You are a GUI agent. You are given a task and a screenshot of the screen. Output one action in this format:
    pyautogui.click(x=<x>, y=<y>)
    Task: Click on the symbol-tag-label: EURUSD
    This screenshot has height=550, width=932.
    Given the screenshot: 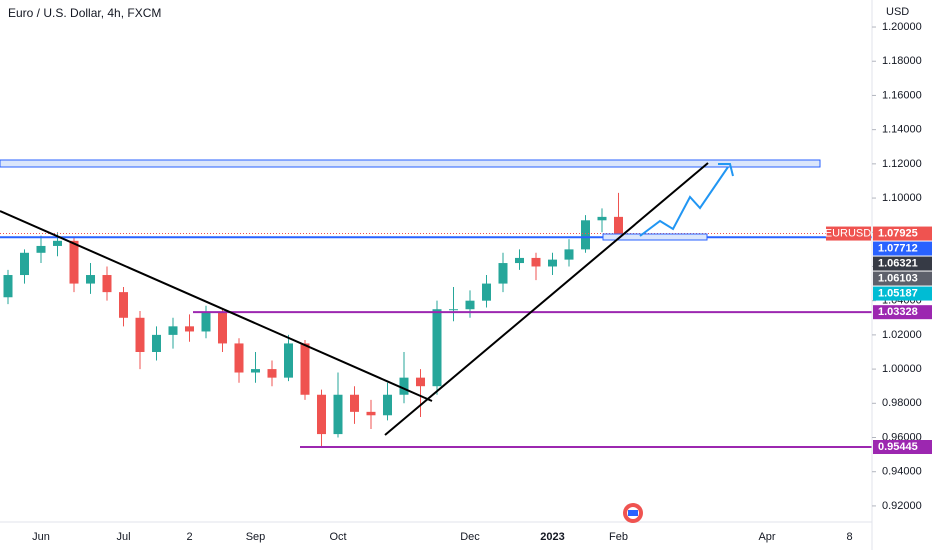 What is the action you would take?
    pyautogui.click(x=848, y=233)
    